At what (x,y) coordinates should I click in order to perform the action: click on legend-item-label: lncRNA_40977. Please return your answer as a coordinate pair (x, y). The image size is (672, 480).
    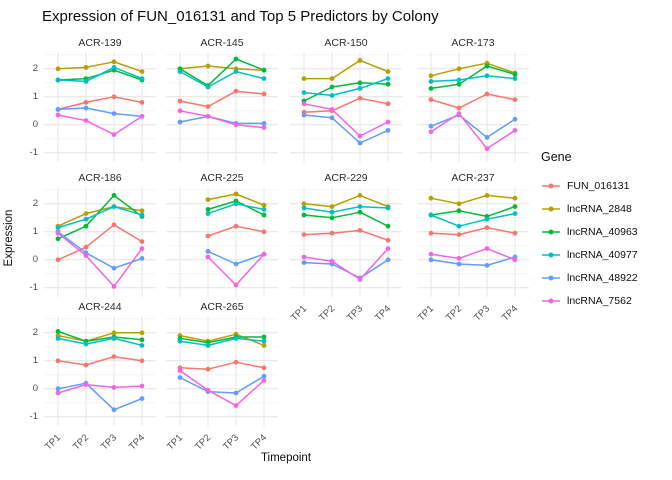
    Looking at the image, I should click on (602, 254).